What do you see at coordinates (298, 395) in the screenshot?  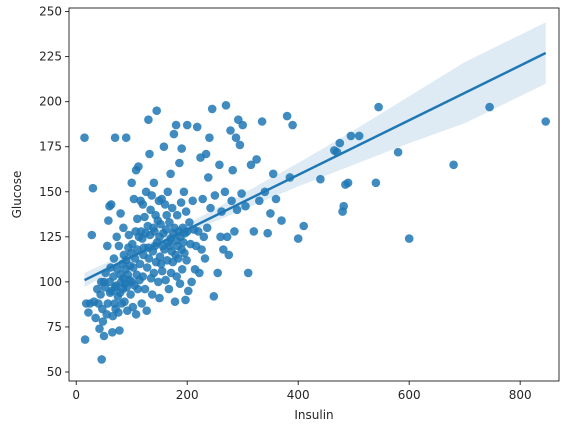 I see `x-tick-label: 400` at bounding box center [298, 395].